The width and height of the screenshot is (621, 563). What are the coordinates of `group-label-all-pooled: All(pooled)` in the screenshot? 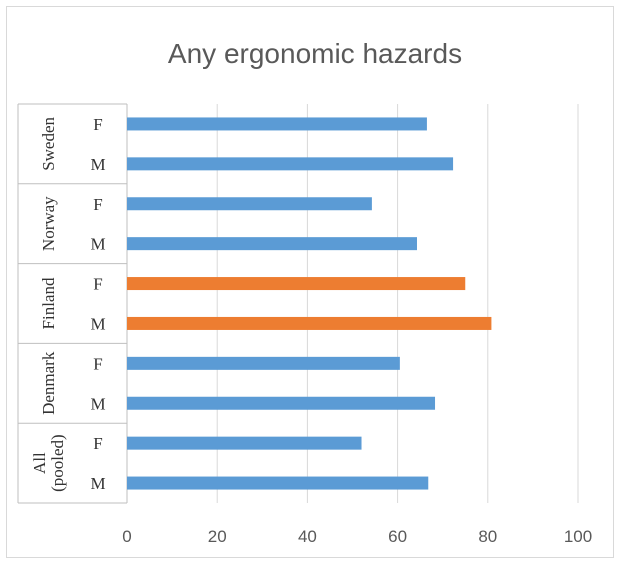 It's located at (48, 463).